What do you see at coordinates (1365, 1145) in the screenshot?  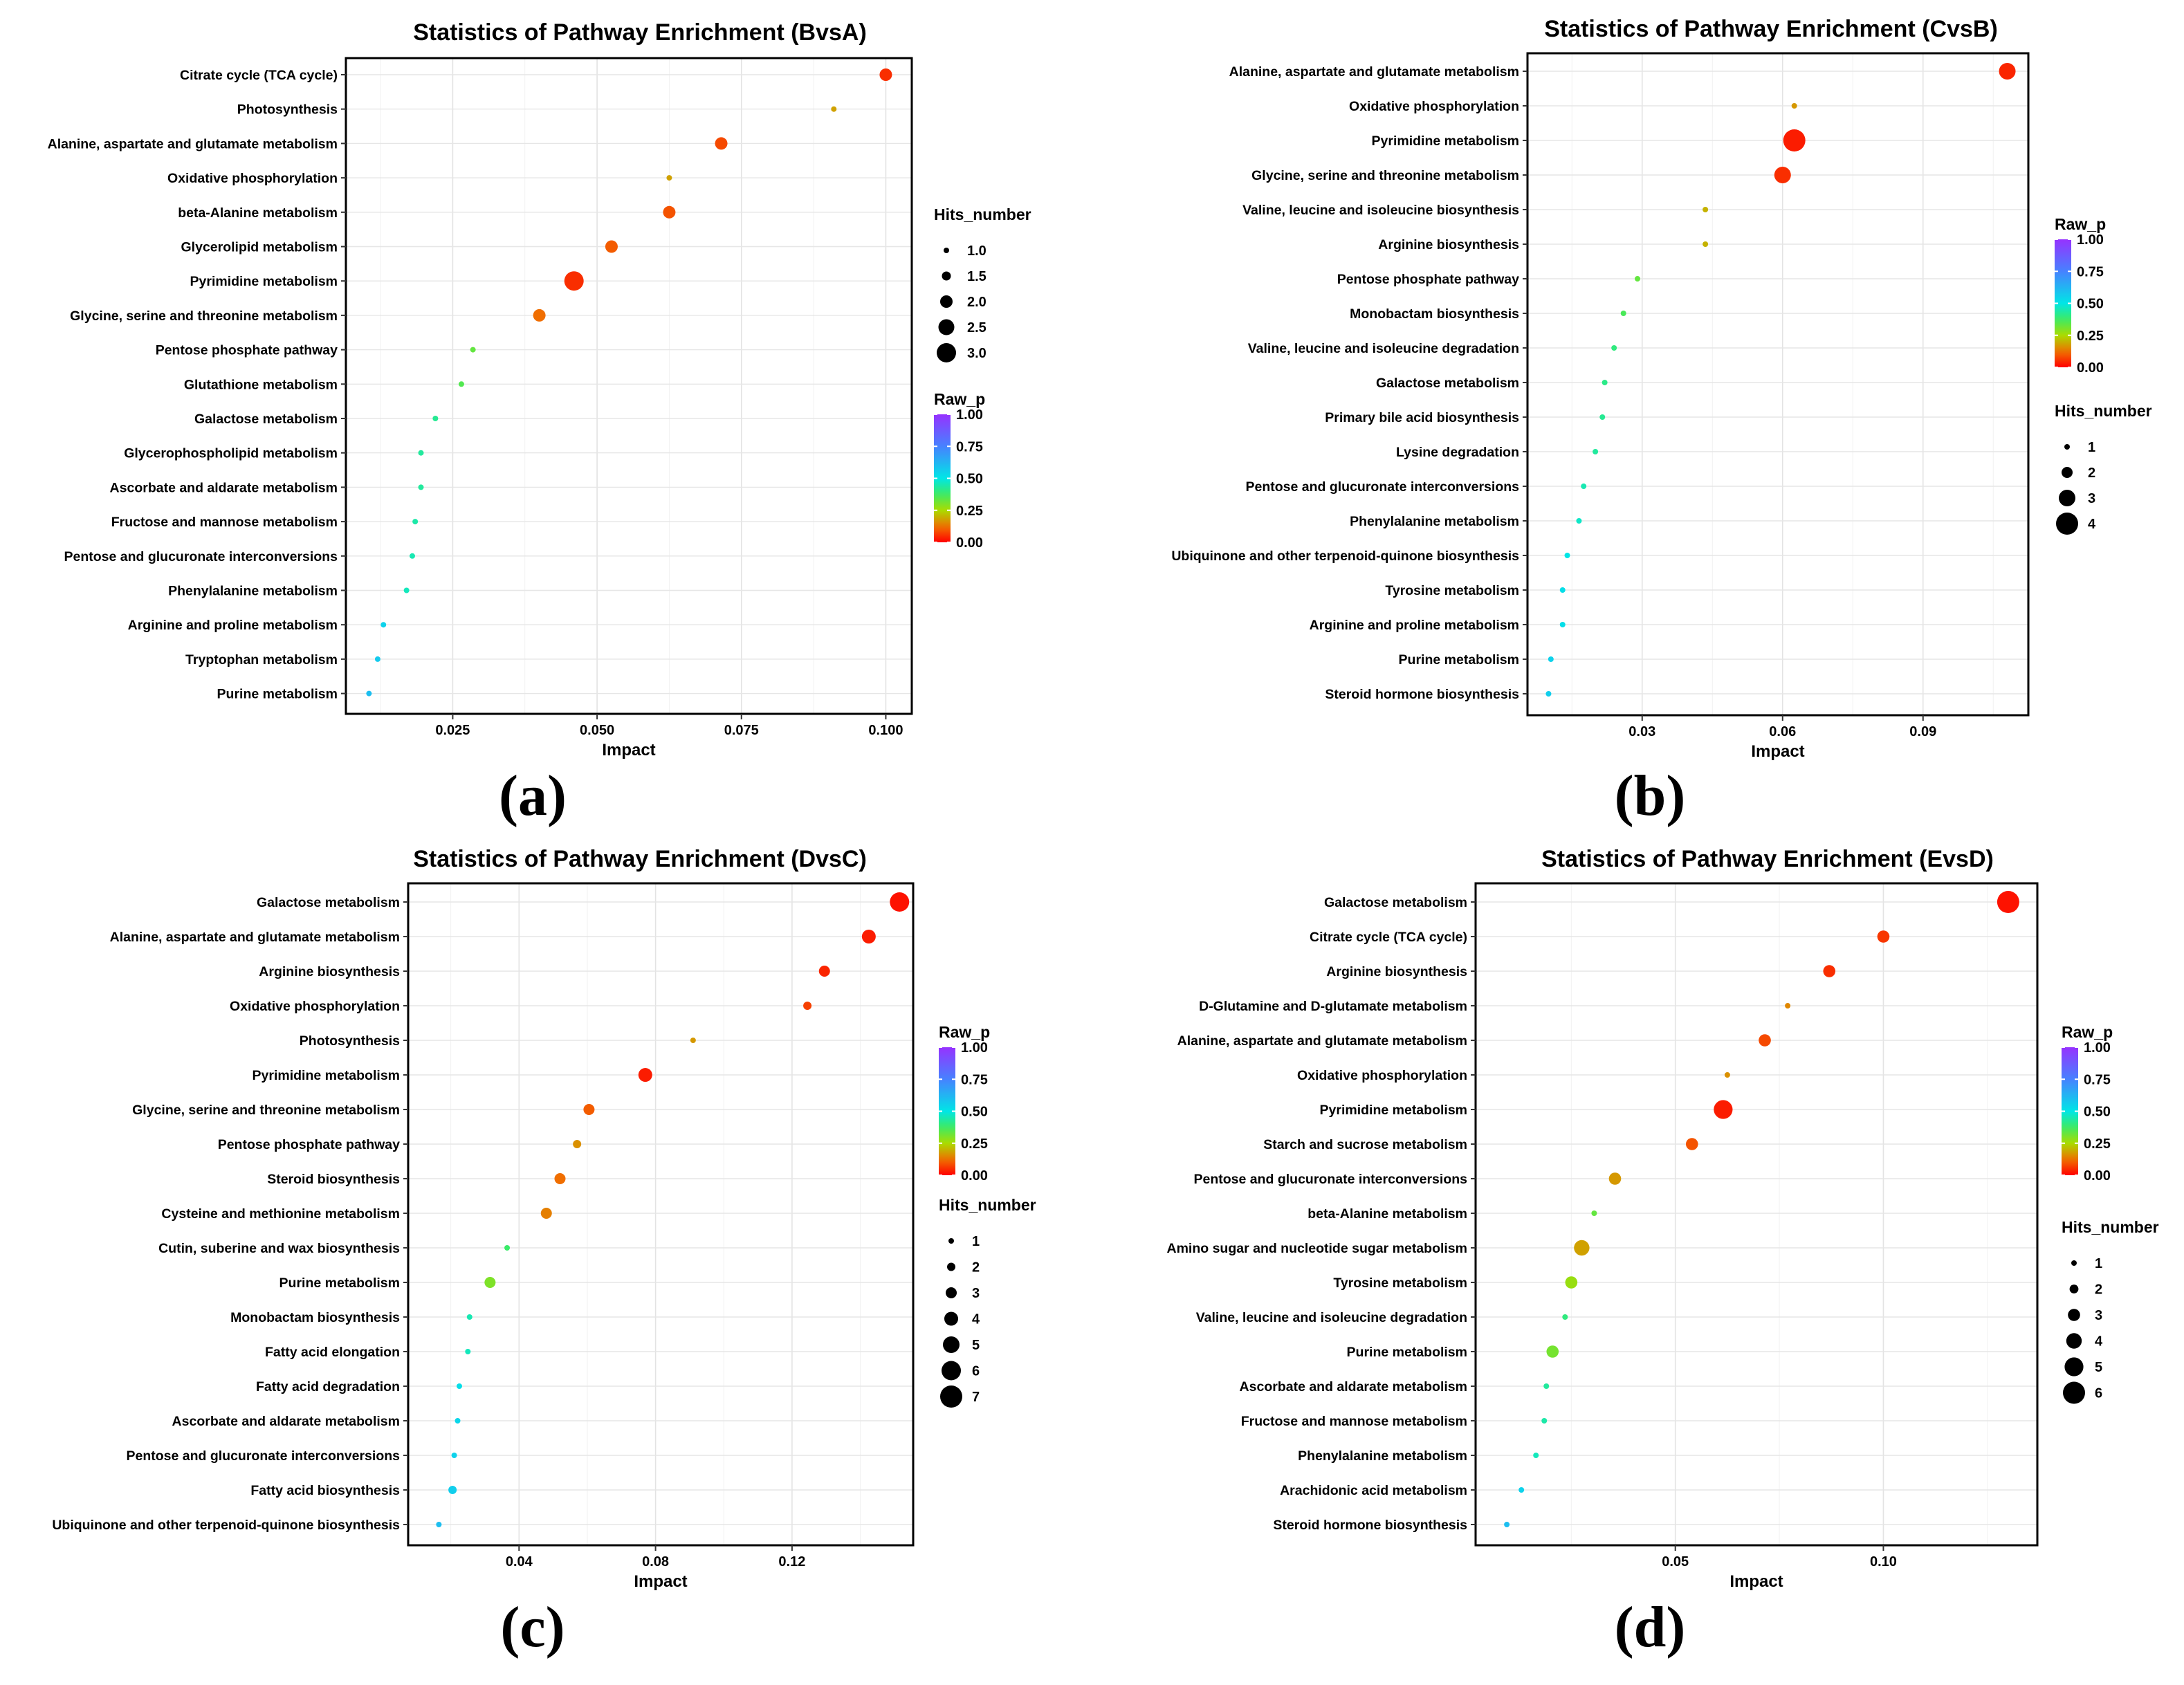 I see `y-tick-label: Starch and sucrose metabolism` at bounding box center [1365, 1145].